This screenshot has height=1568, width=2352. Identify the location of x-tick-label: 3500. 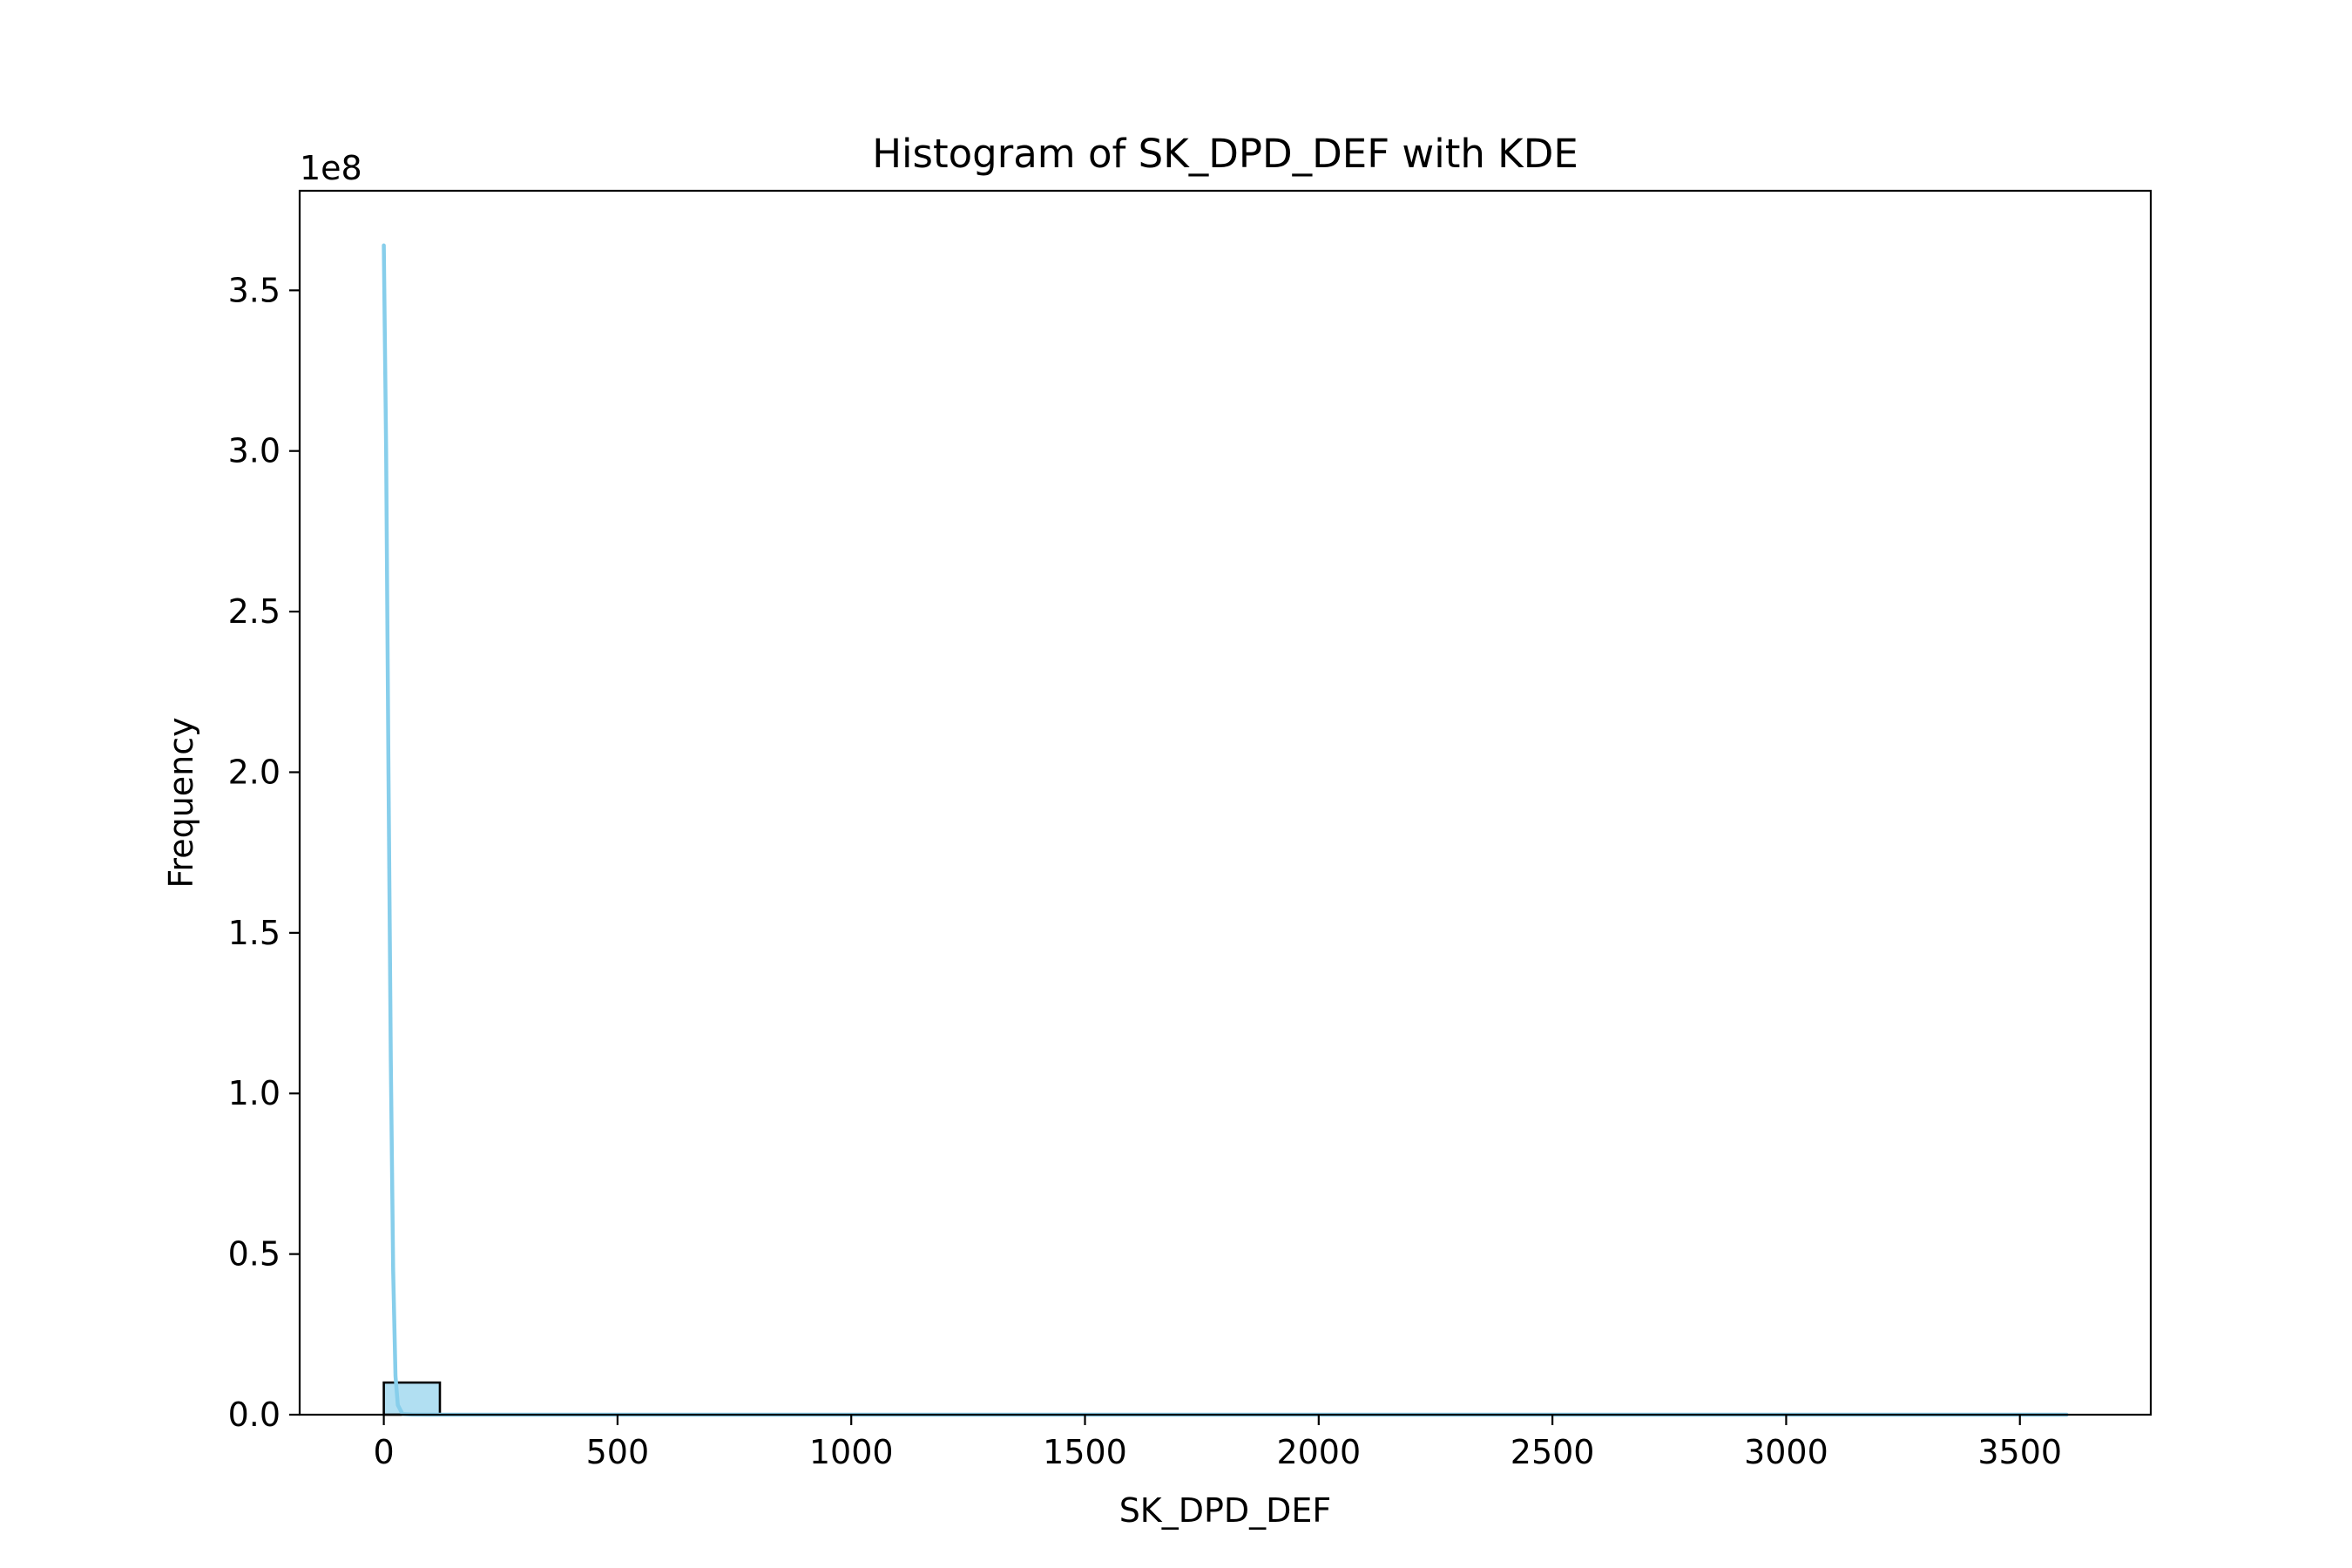
(2019, 1452).